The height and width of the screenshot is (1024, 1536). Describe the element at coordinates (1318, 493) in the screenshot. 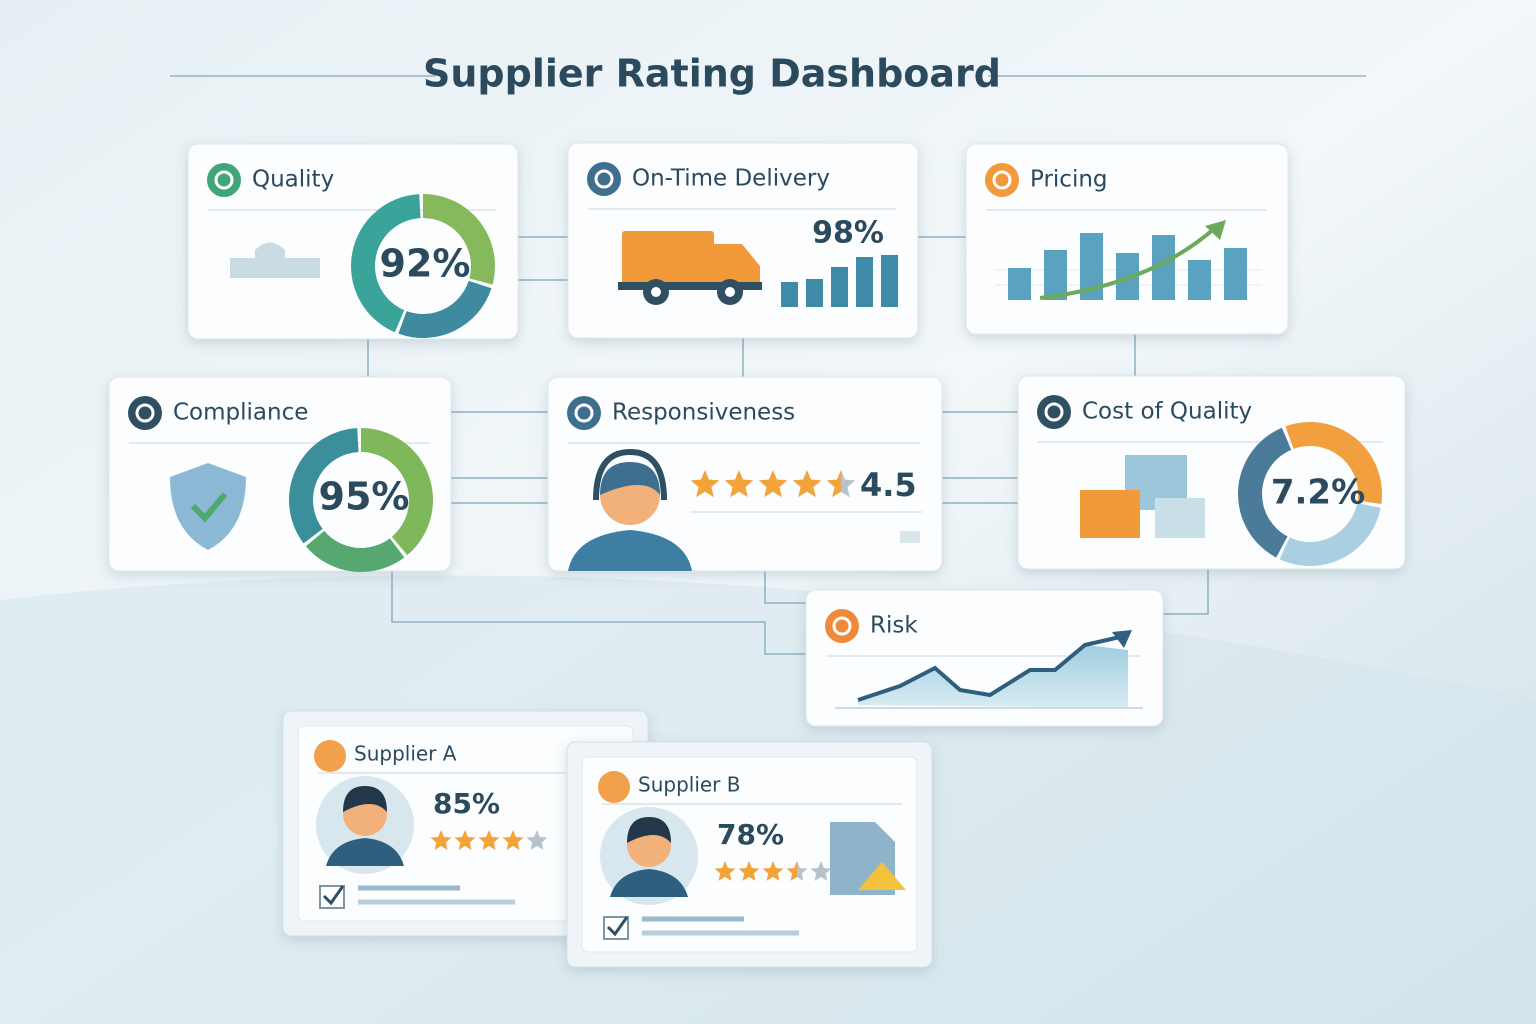

I see `metric-value: 7.2%` at that location.